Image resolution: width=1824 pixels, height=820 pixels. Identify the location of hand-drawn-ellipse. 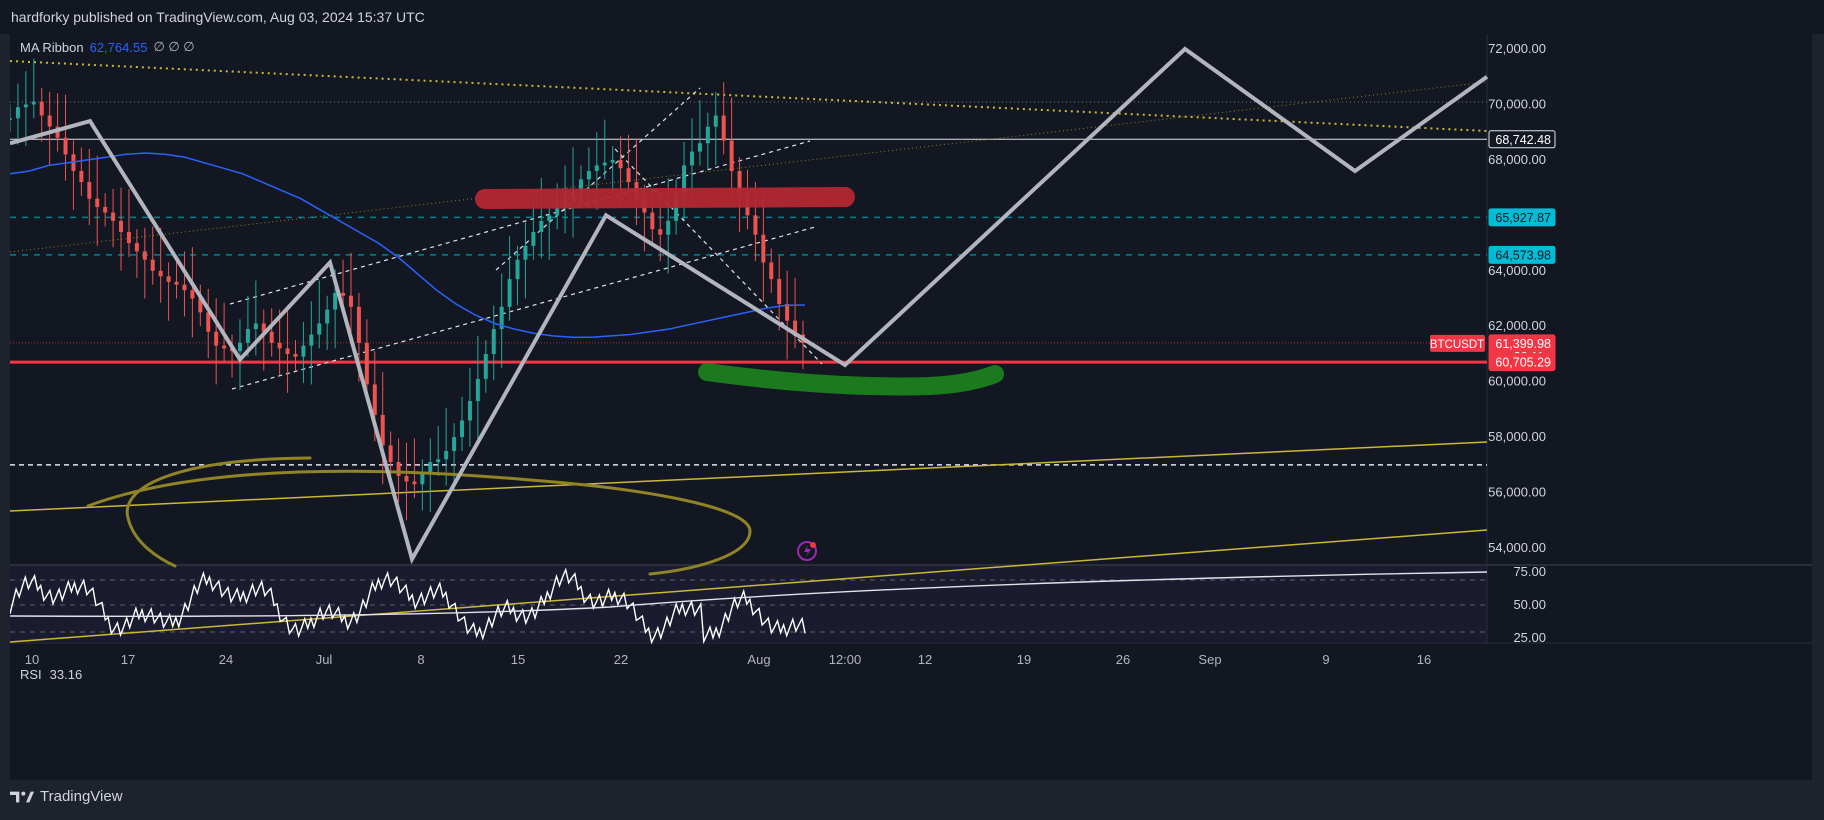
(419, 516).